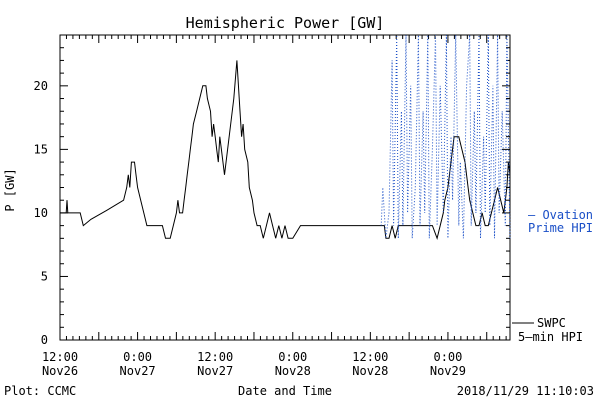 The width and height of the screenshot is (600, 400). Describe the element at coordinates (551, 323) in the screenshot. I see `legend-swpc-line1: SWPC` at that location.